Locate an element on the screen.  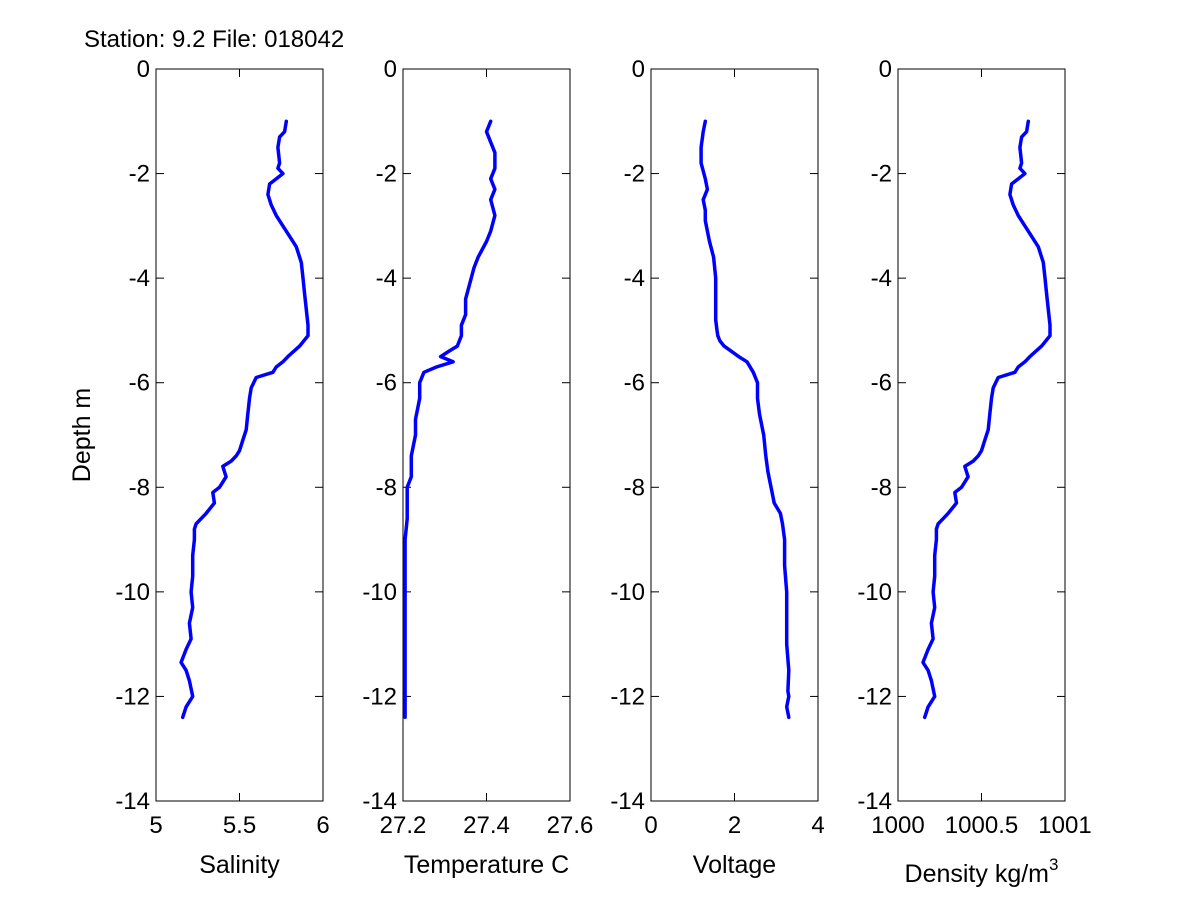
x-tick-label: 4 is located at coordinates (817, 825).